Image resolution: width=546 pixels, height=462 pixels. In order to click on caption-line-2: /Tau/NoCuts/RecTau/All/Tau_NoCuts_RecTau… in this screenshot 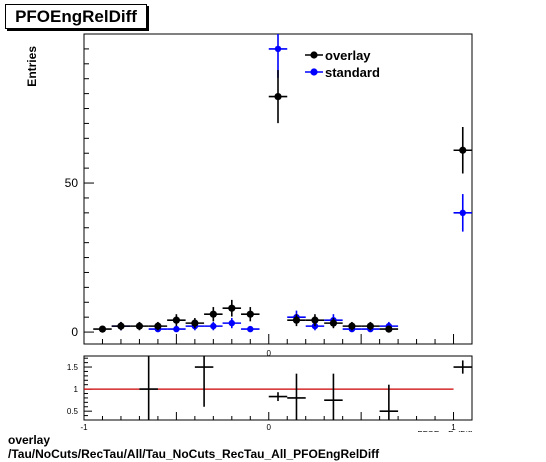, I will do `click(194, 454)`.